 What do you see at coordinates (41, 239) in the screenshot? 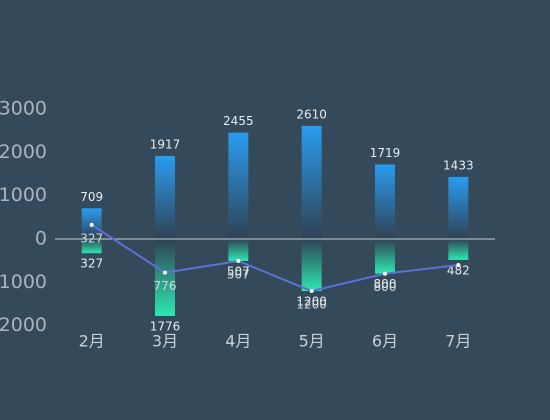
I see `y-tick-label: 0` at bounding box center [41, 239].